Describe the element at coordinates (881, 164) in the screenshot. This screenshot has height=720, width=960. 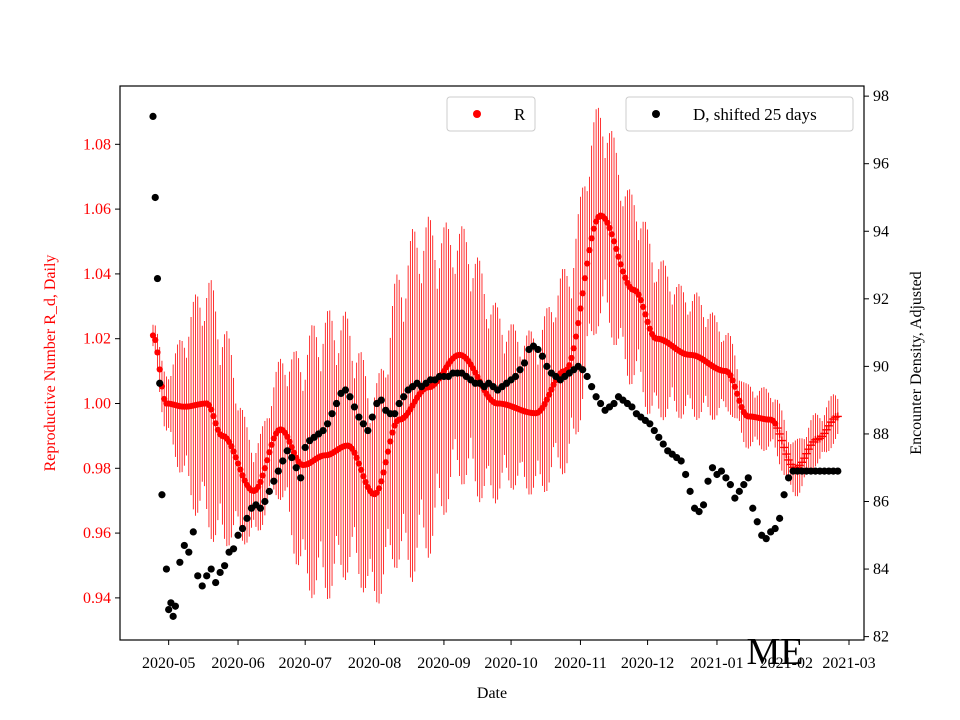
I see `right-y-tick-label: 96` at that location.